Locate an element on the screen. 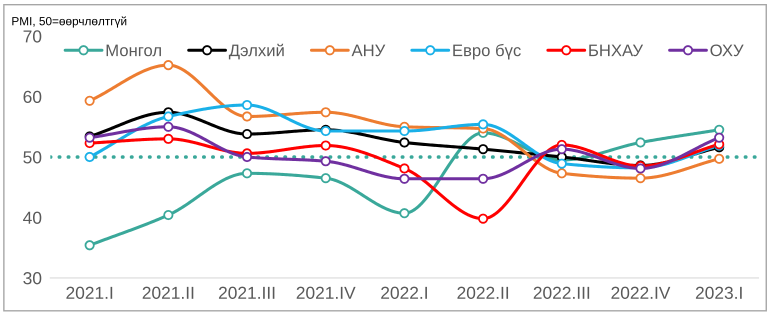 This screenshot has width=774, height=314. legend-label: БНХАУ is located at coordinates (616, 50).